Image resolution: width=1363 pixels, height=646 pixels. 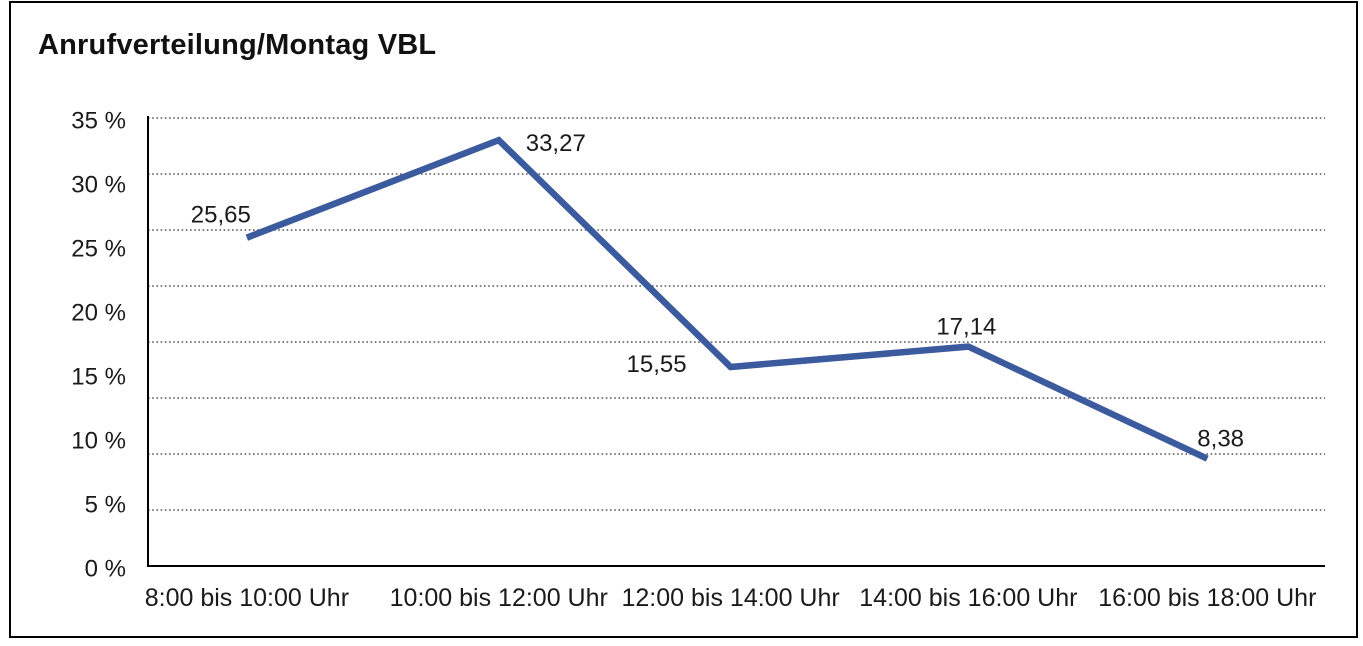 What do you see at coordinates (221, 215) in the screenshot?
I see `data-point-label: 25,65` at bounding box center [221, 215].